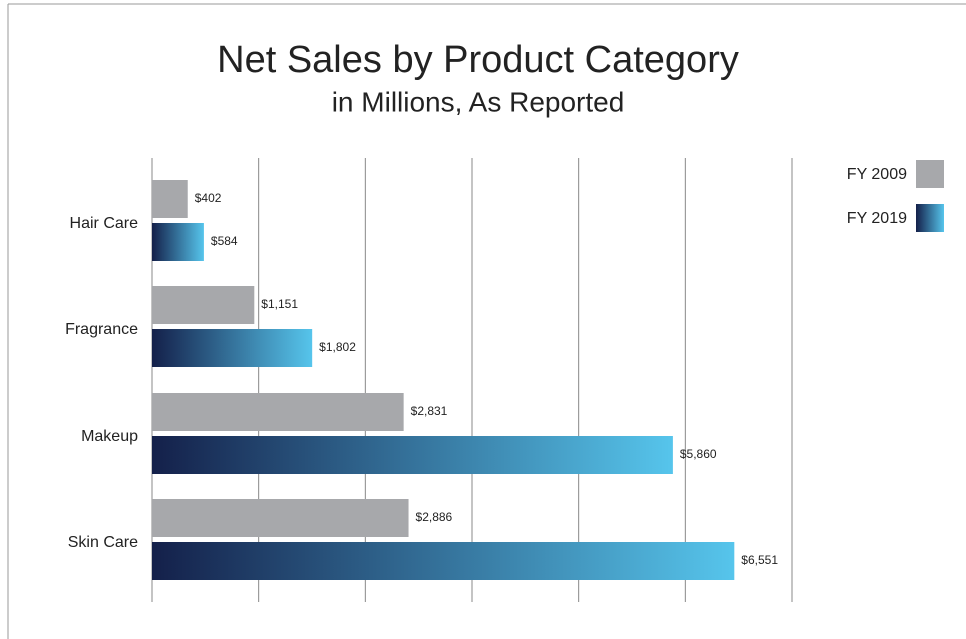  Describe the element at coordinates (759, 560) in the screenshot. I see `value-label: $6,551` at that location.